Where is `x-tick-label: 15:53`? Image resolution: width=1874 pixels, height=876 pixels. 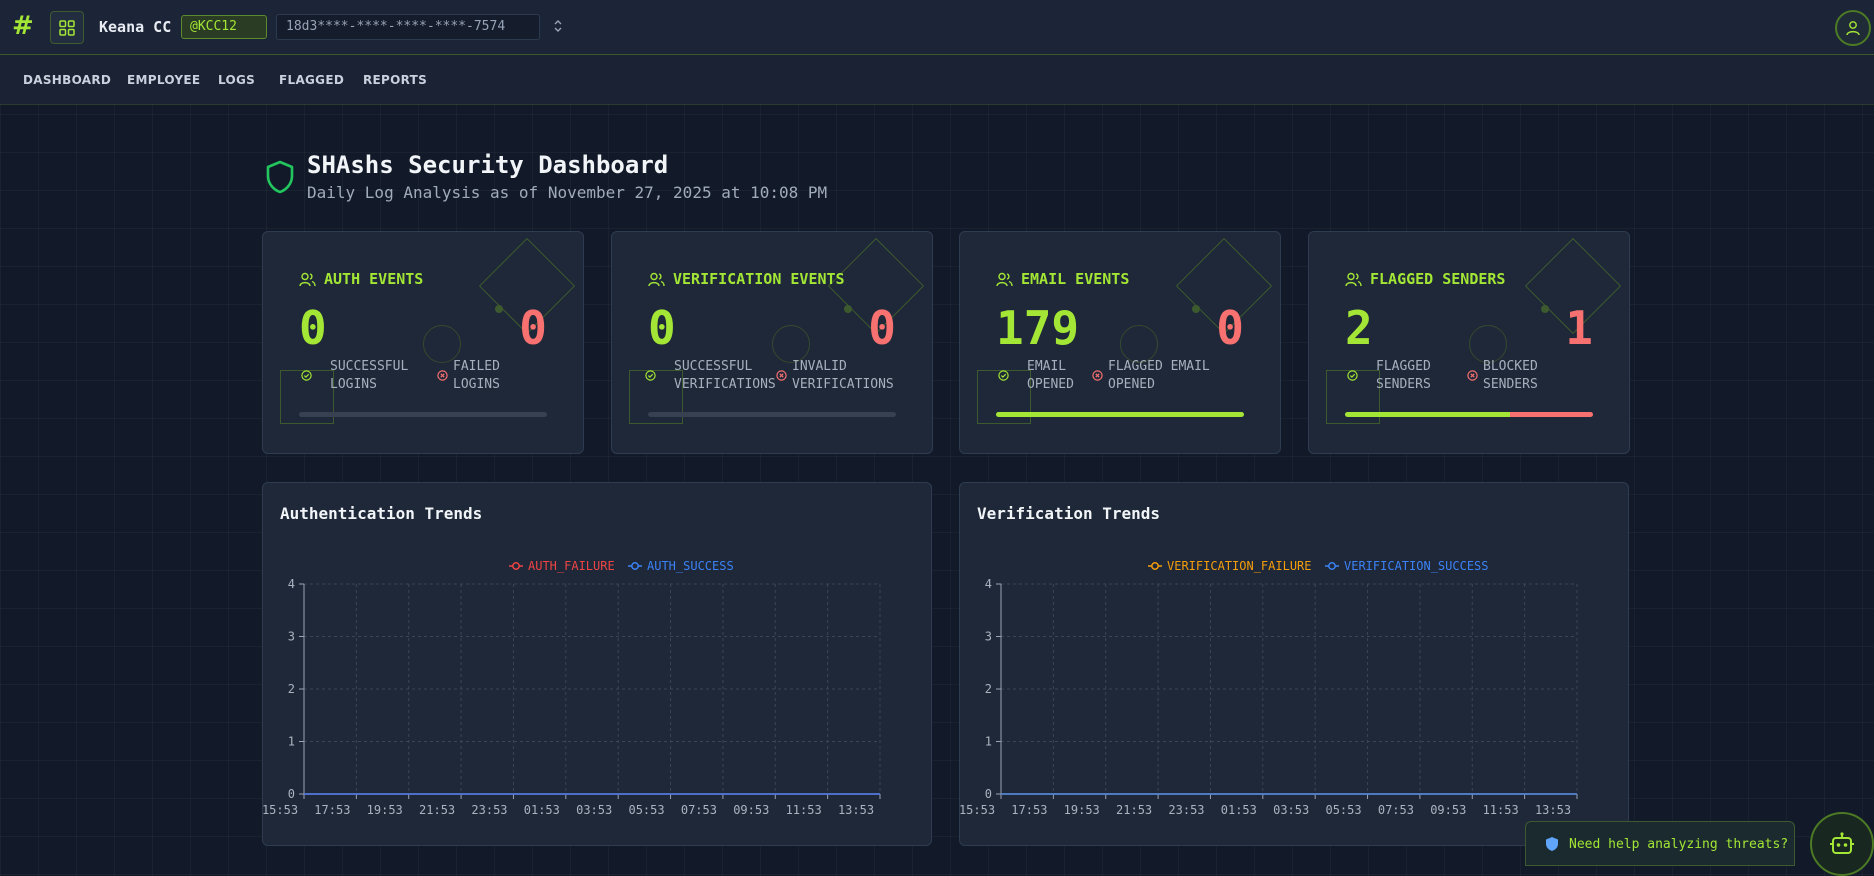 x-tick-label: 15:53 is located at coordinates (280, 810).